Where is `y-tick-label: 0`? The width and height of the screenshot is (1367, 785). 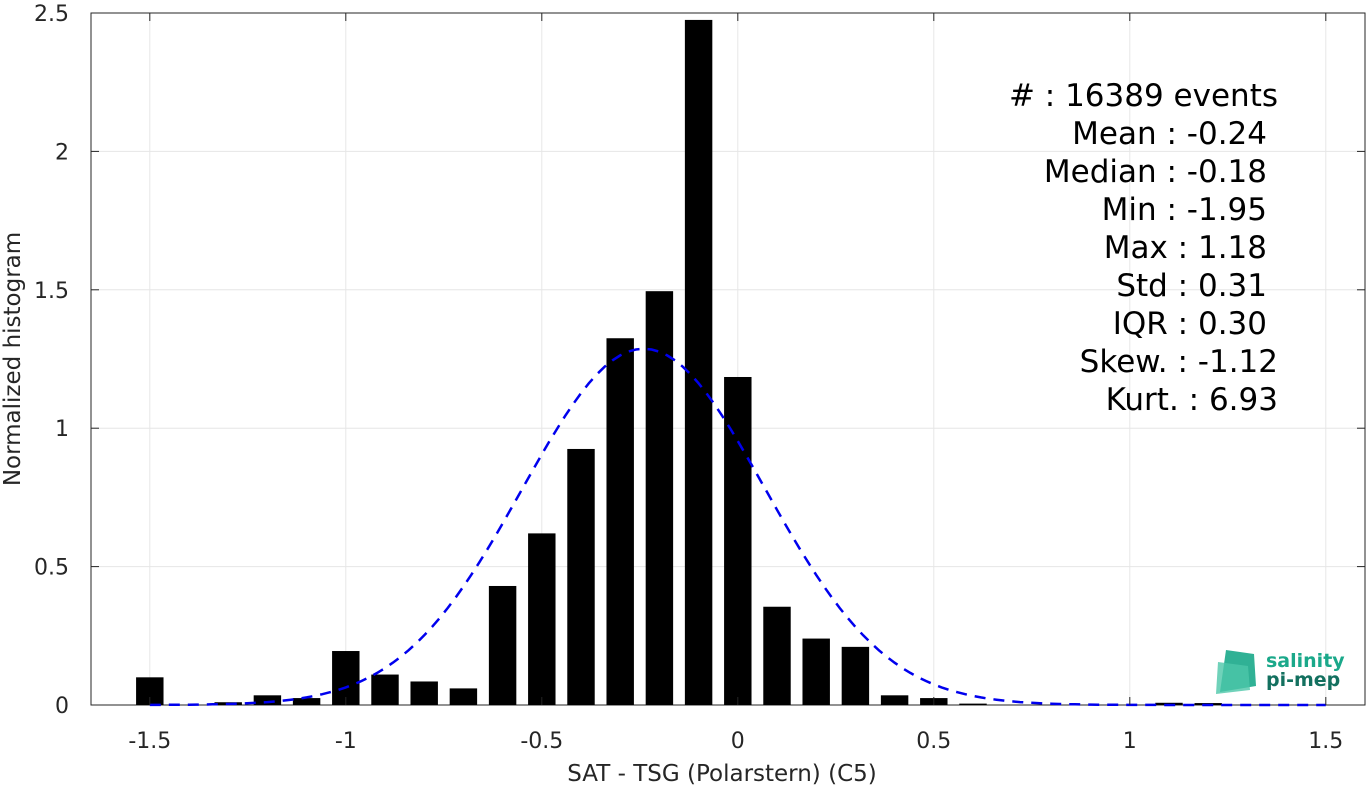 y-tick-label: 0 is located at coordinates (62, 706).